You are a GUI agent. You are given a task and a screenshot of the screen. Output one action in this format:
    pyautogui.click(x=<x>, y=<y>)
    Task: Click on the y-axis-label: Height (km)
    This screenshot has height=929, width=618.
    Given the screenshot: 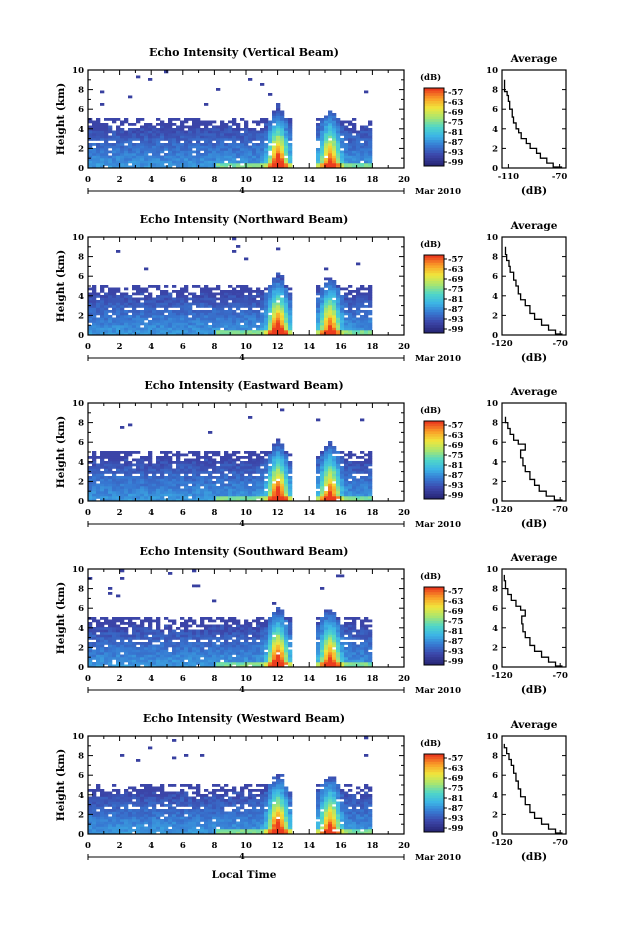 What is the action you would take?
    pyautogui.click(x=61, y=286)
    